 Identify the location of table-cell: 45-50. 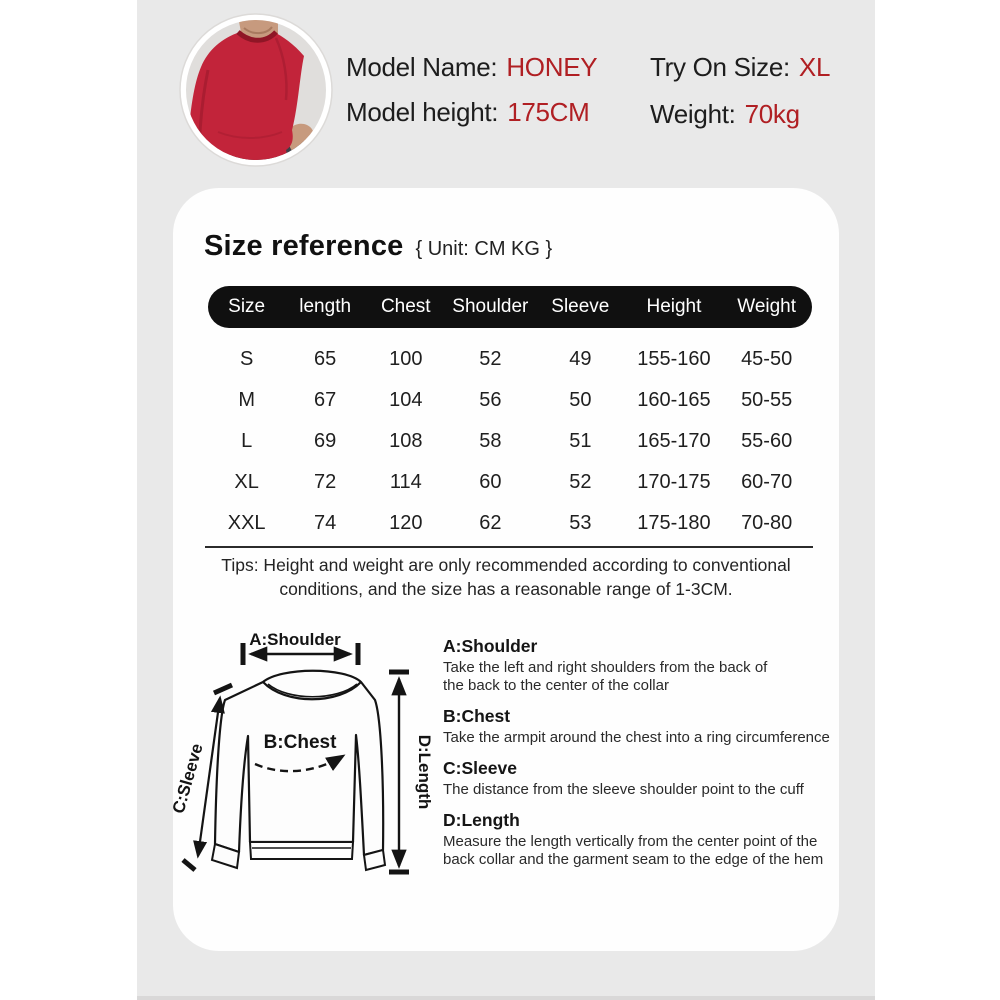
(767, 359).